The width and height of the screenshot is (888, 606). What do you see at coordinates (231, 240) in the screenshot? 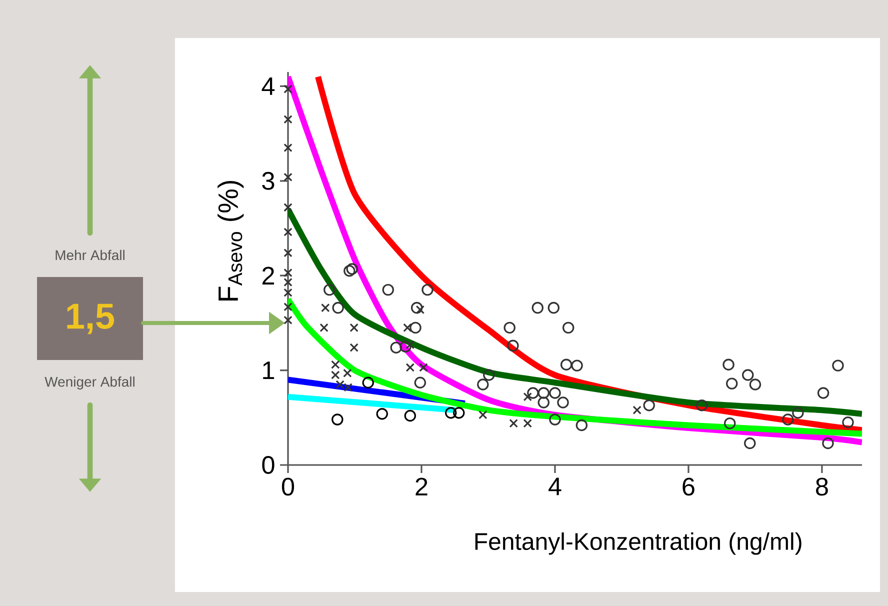
I see `y-axis-title: F$_{Asevo}$ (%)` at bounding box center [231, 240].